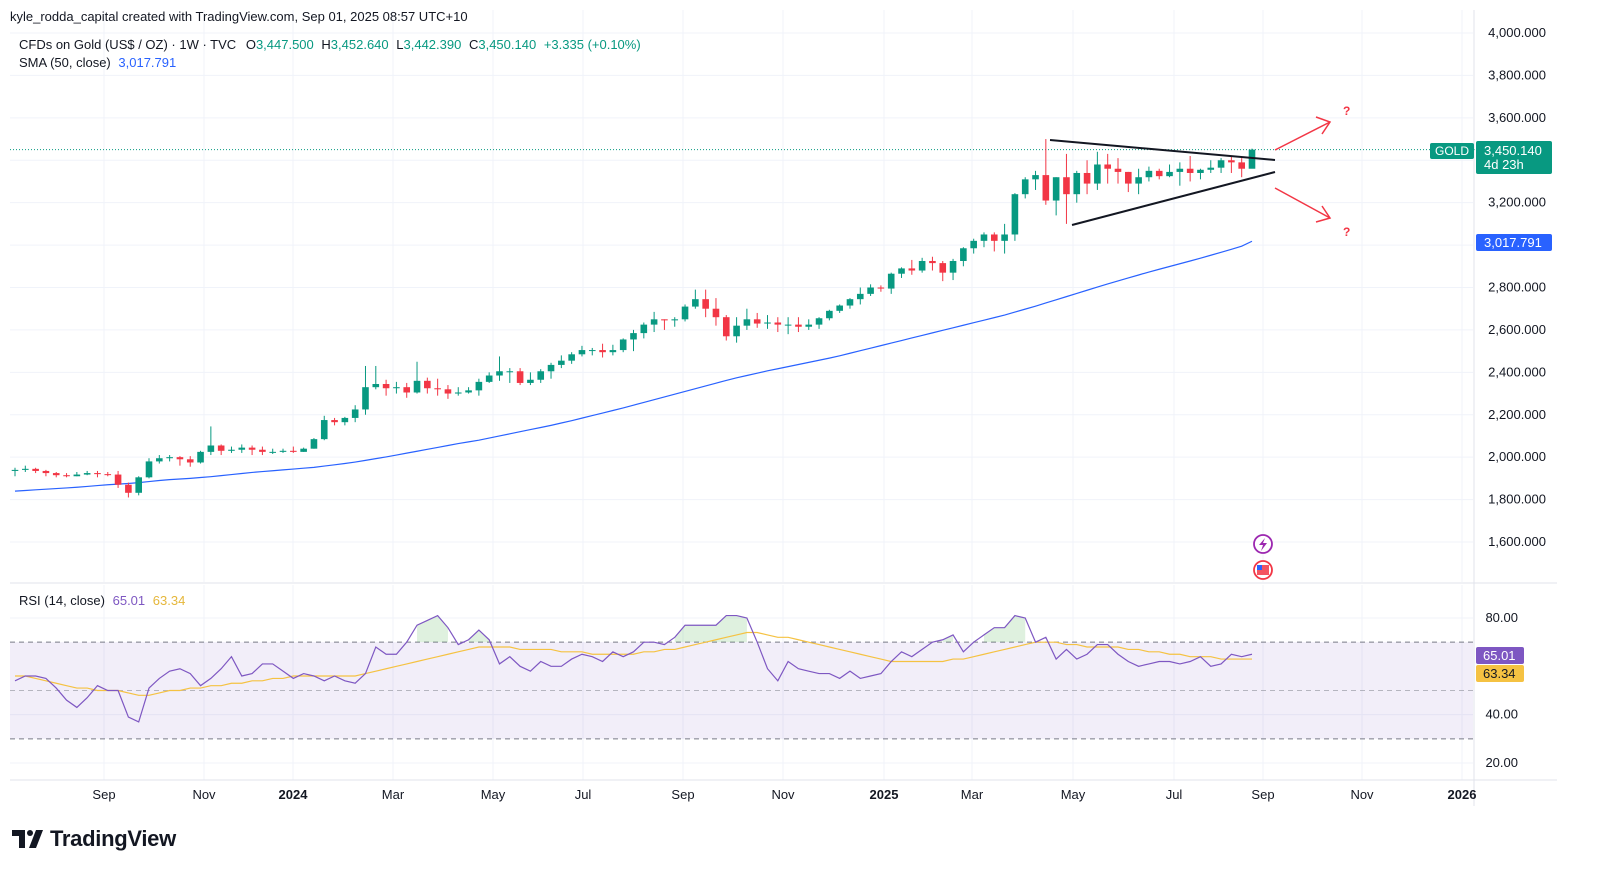 Image resolution: width=1600 pixels, height=889 pixels. I want to click on price-axis-label: 2,200.000, so click(1517, 414).